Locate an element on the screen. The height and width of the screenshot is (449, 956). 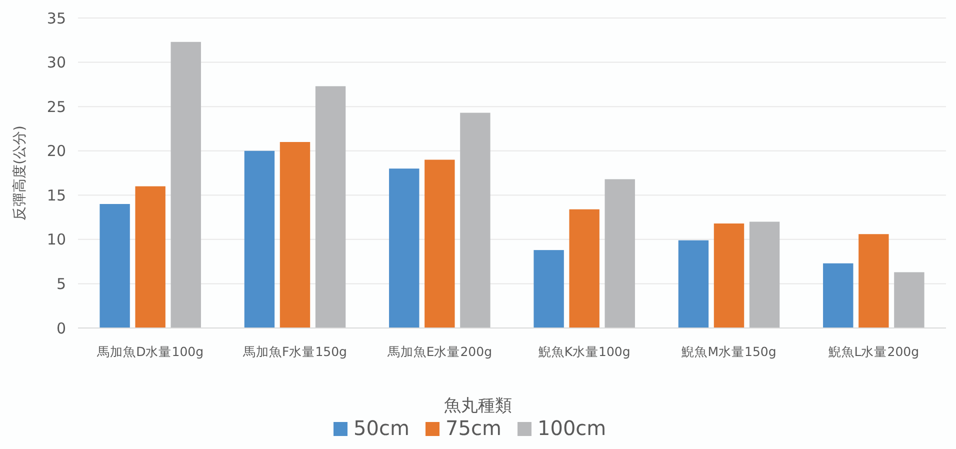
y-tick-label: 0 is located at coordinates (61, 328).